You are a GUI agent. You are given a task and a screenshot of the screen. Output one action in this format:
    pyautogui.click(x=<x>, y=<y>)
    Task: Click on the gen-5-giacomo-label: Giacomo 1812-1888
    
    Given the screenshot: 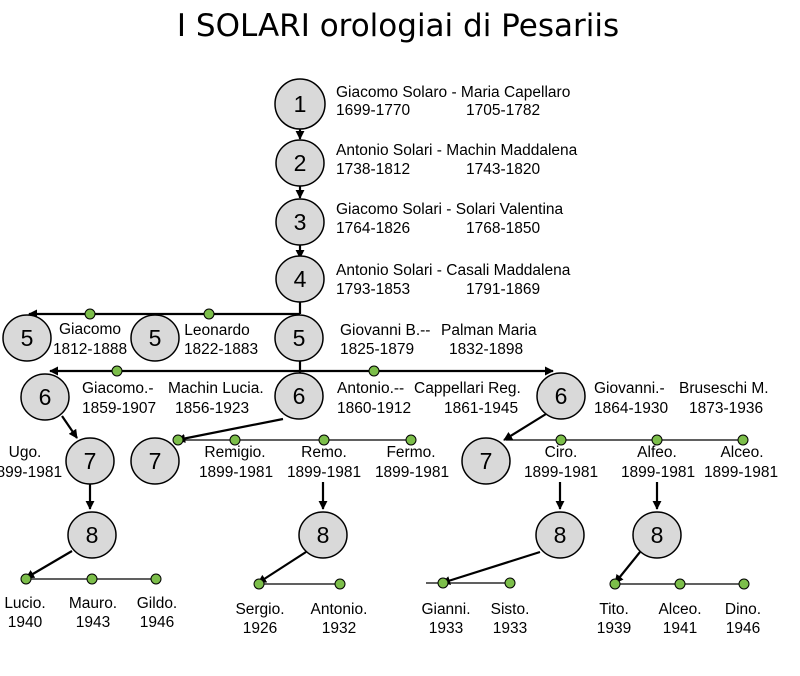 What is the action you would take?
    pyautogui.click(x=90, y=339)
    